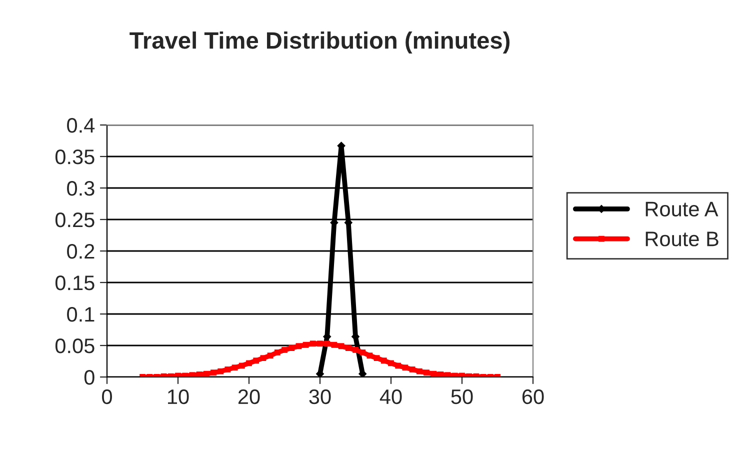 The width and height of the screenshot is (736, 452). Describe the element at coordinates (80, 188) in the screenshot. I see `y-tick-label: 0.3` at that location.